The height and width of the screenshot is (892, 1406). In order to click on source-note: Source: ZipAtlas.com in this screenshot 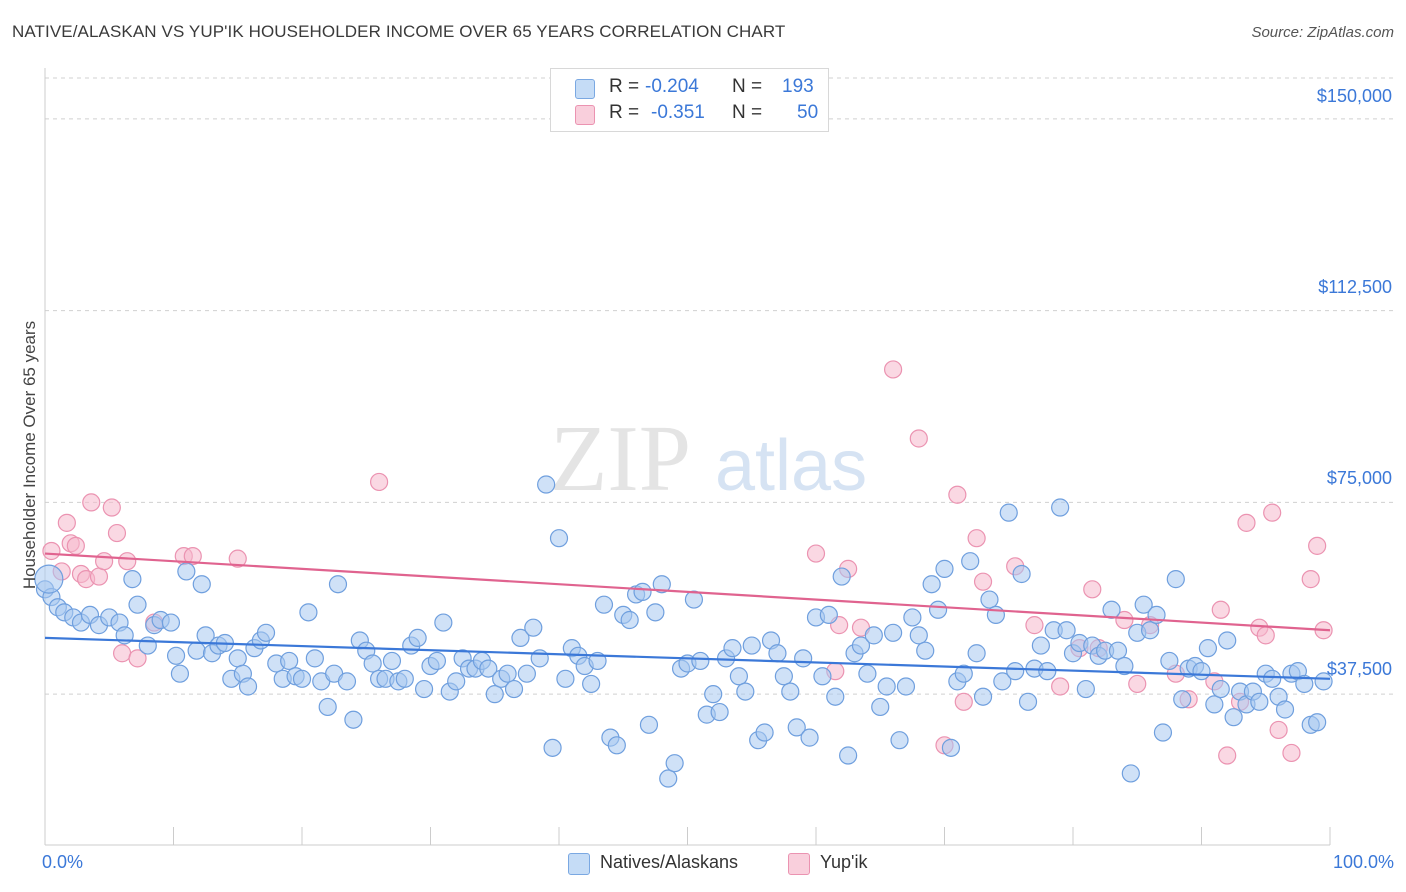, I will do `click(1322, 32)`.